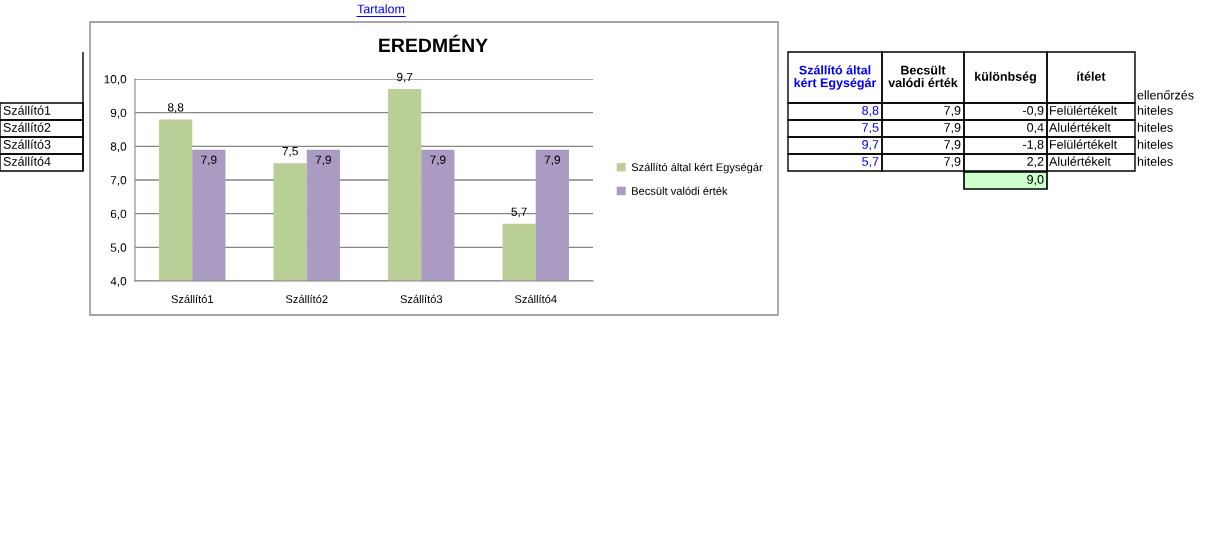 The width and height of the screenshot is (1208, 540). What do you see at coordinates (405, 77) in the screenshot?
I see `data-label: 9,7` at bounding box center [405, 77].